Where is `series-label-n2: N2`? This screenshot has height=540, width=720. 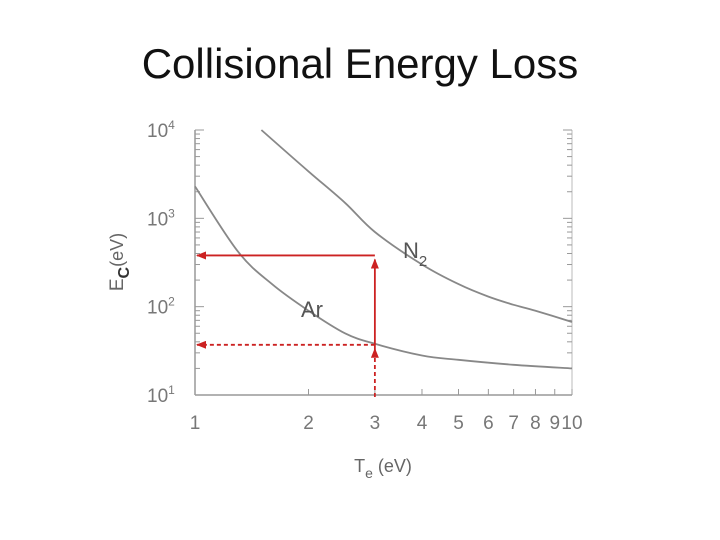 series-label-n2: N2 is located at coordinates (415, 254).